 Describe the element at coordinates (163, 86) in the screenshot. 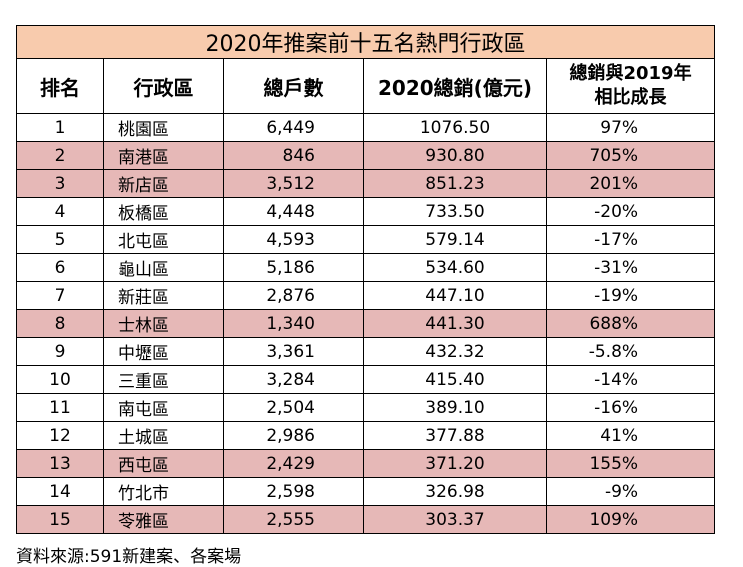

I see `header-district: 行政區` at that location.